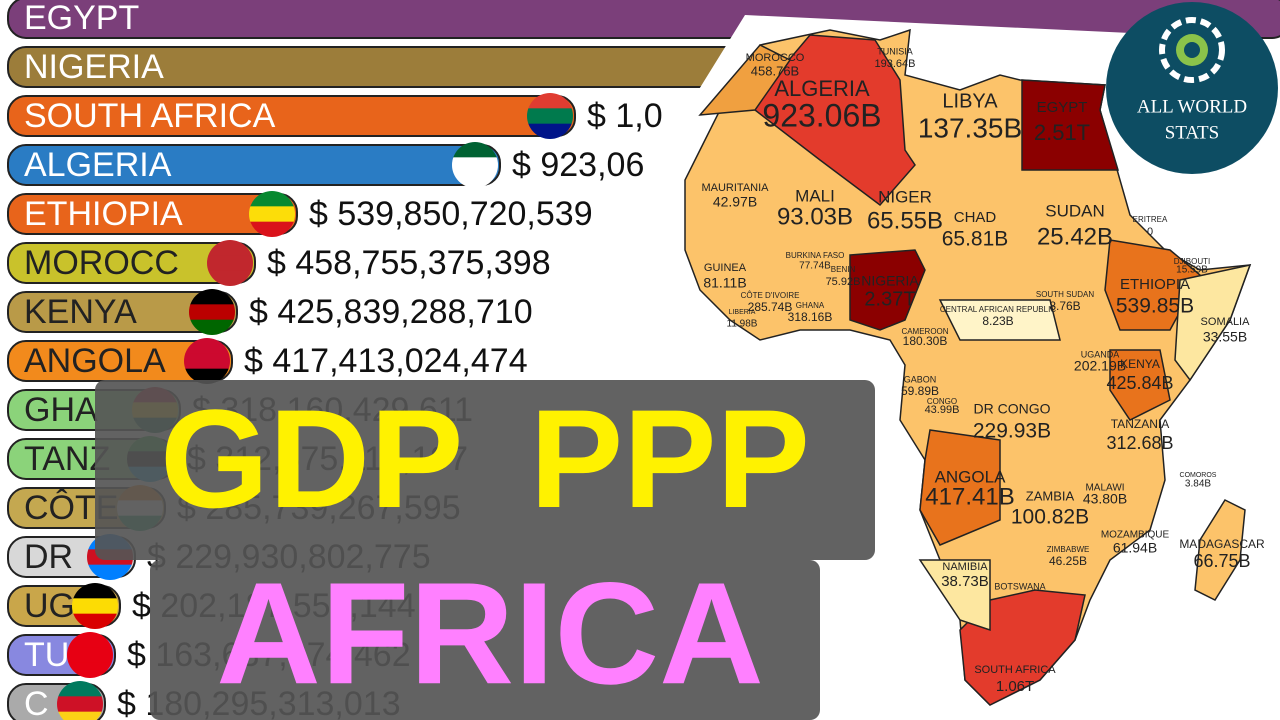 This screenshot has height=720, width=1280. Describe the element at coordinates (970, 101) in the screenshot. I see `region-name: LIBYA` at that location.